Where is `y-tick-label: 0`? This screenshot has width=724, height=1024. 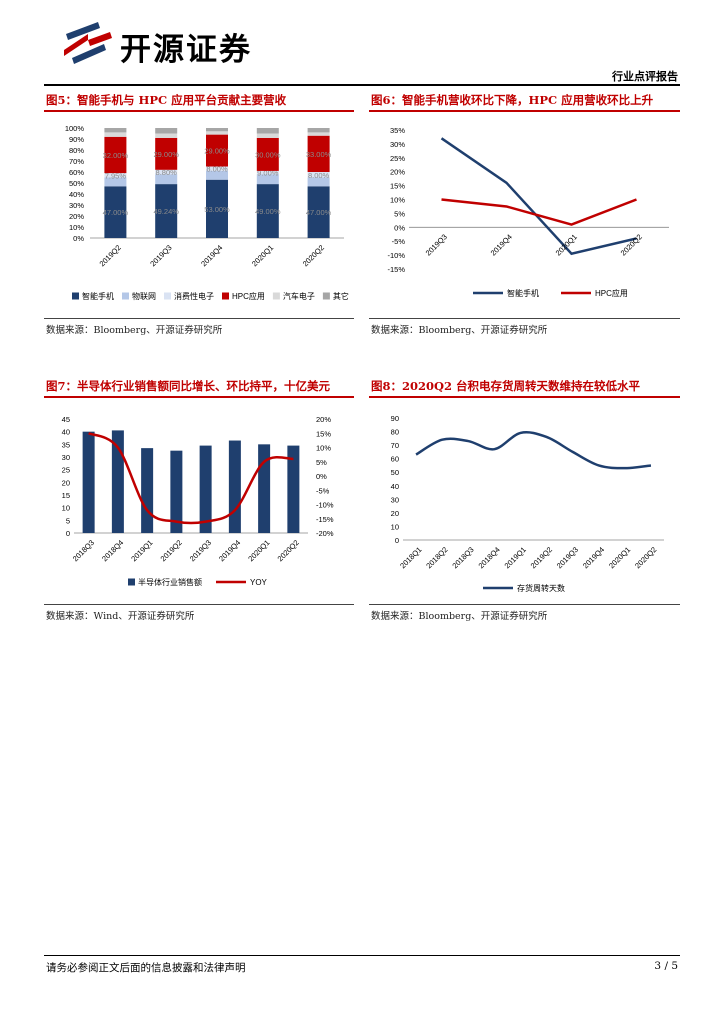
y-tick-label: 0 is located at coordinates (68, 533).